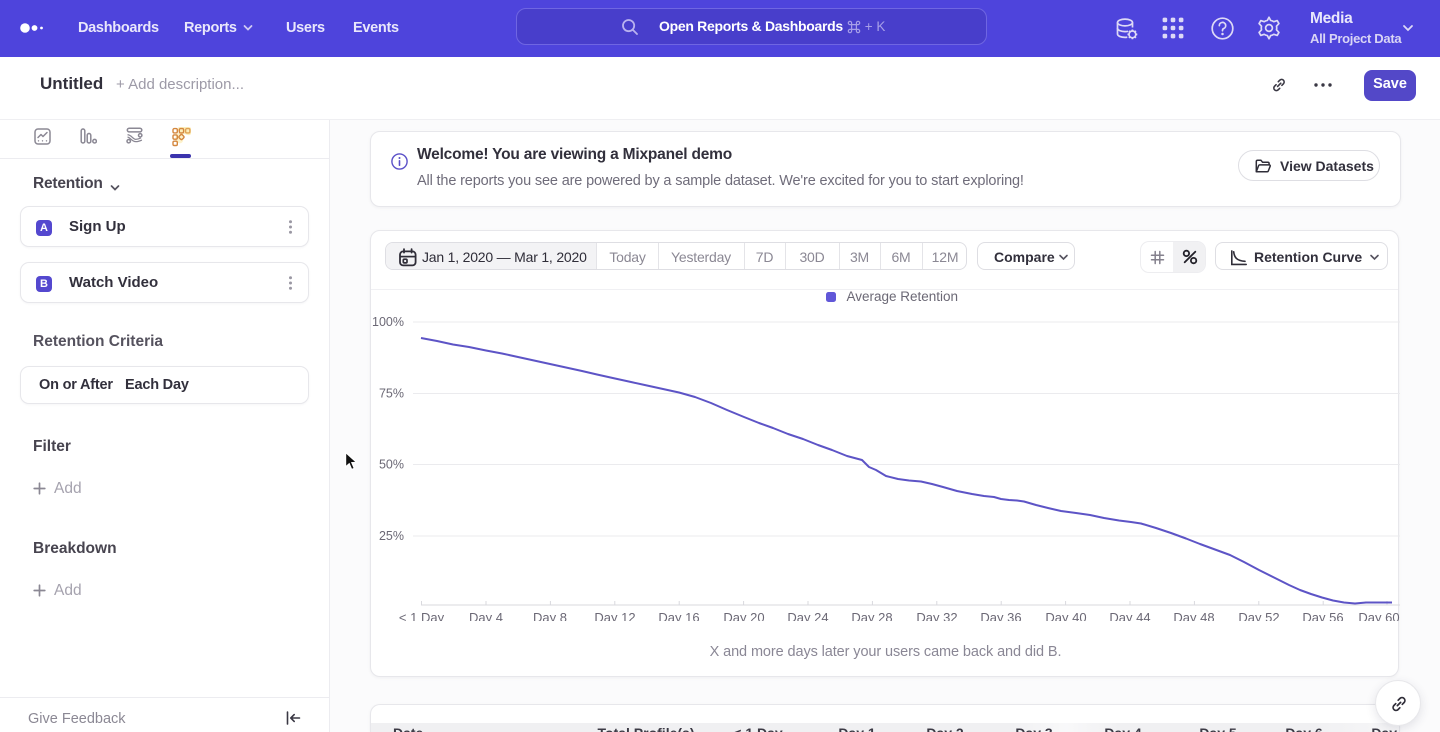 This screenshot has width=1440, height=732. Describe the element at coordinates (391, 394) in the screenshot. I see `svg-text: 75%` at that location.